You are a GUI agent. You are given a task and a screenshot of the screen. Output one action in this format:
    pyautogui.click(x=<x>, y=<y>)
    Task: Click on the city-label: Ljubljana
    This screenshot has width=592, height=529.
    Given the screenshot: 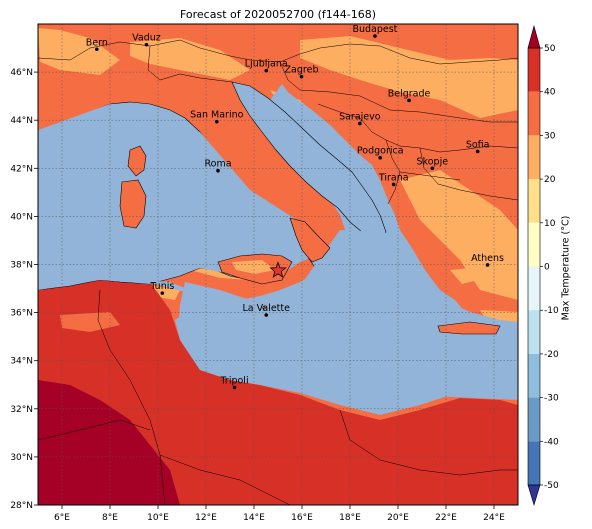 What is the action you would take?
    pyautogui.click(x=266, y=64)
    